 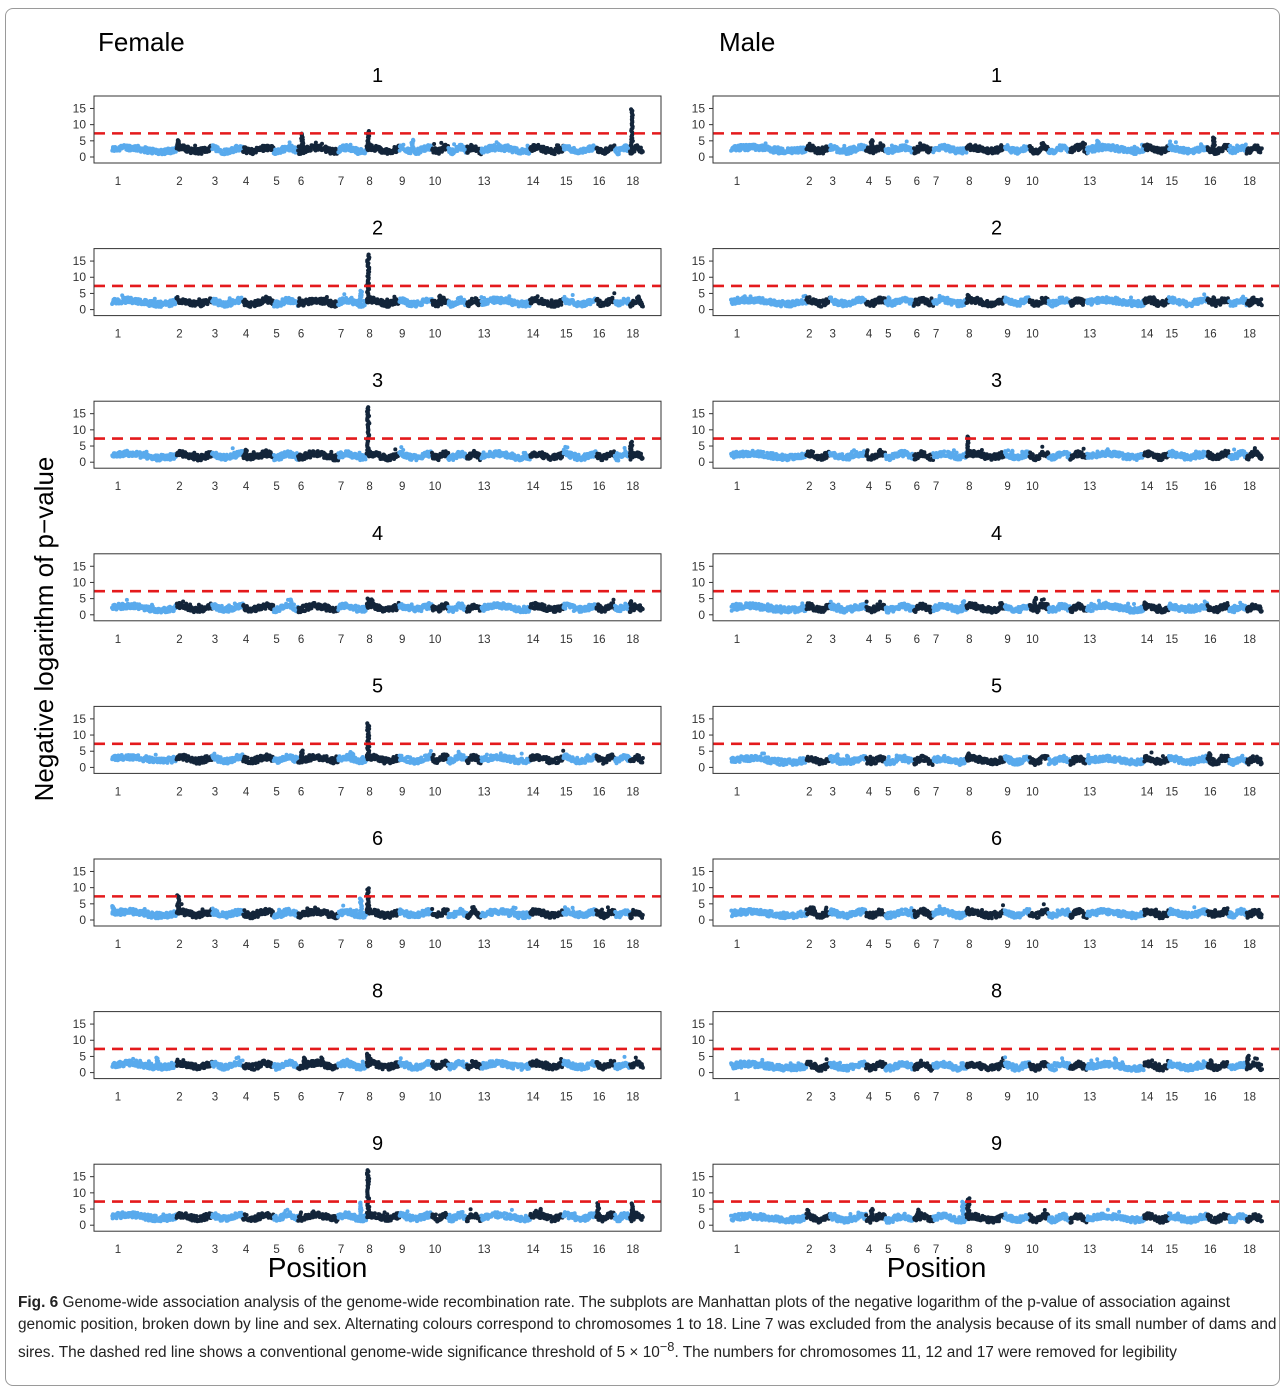 I want to click on panel-title: 2, so click(x=377, y=229).